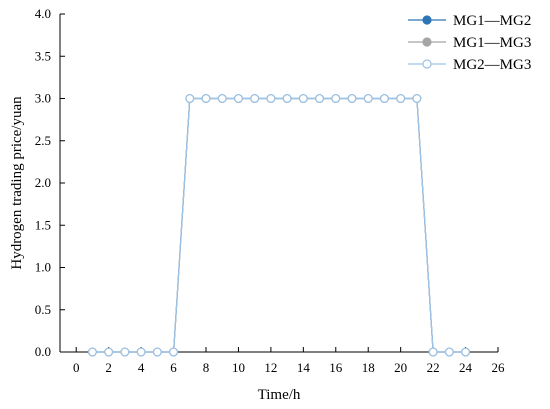  Describe the element at coordinates (43, 55) in the screenshot. I see `y-tick-label: 3.5` at that location.